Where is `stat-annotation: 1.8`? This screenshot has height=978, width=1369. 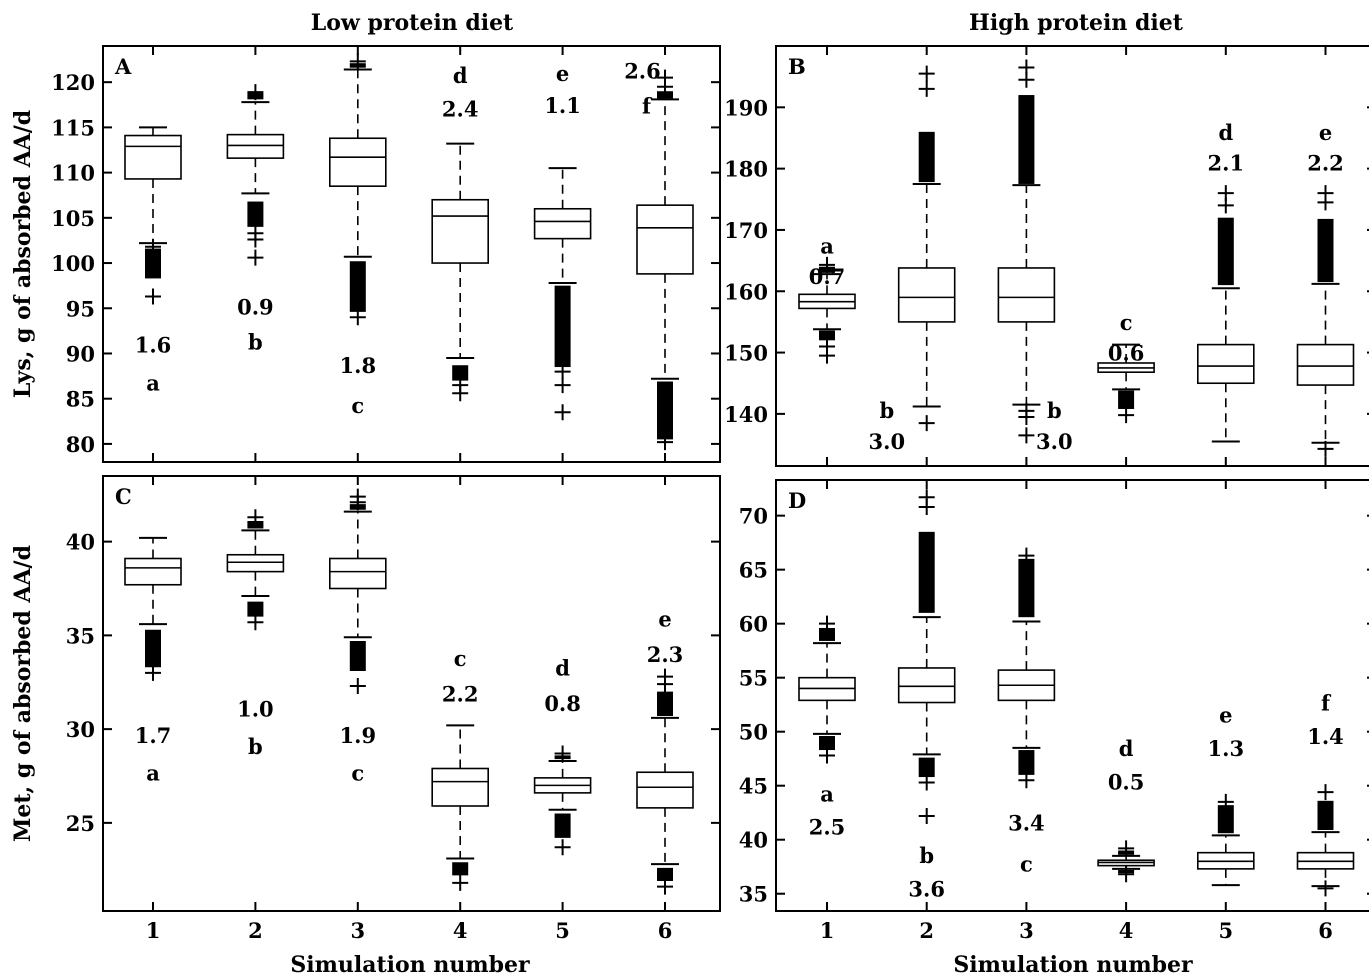 stat-annotation: 1.8 is located at coordinates (358, 365).